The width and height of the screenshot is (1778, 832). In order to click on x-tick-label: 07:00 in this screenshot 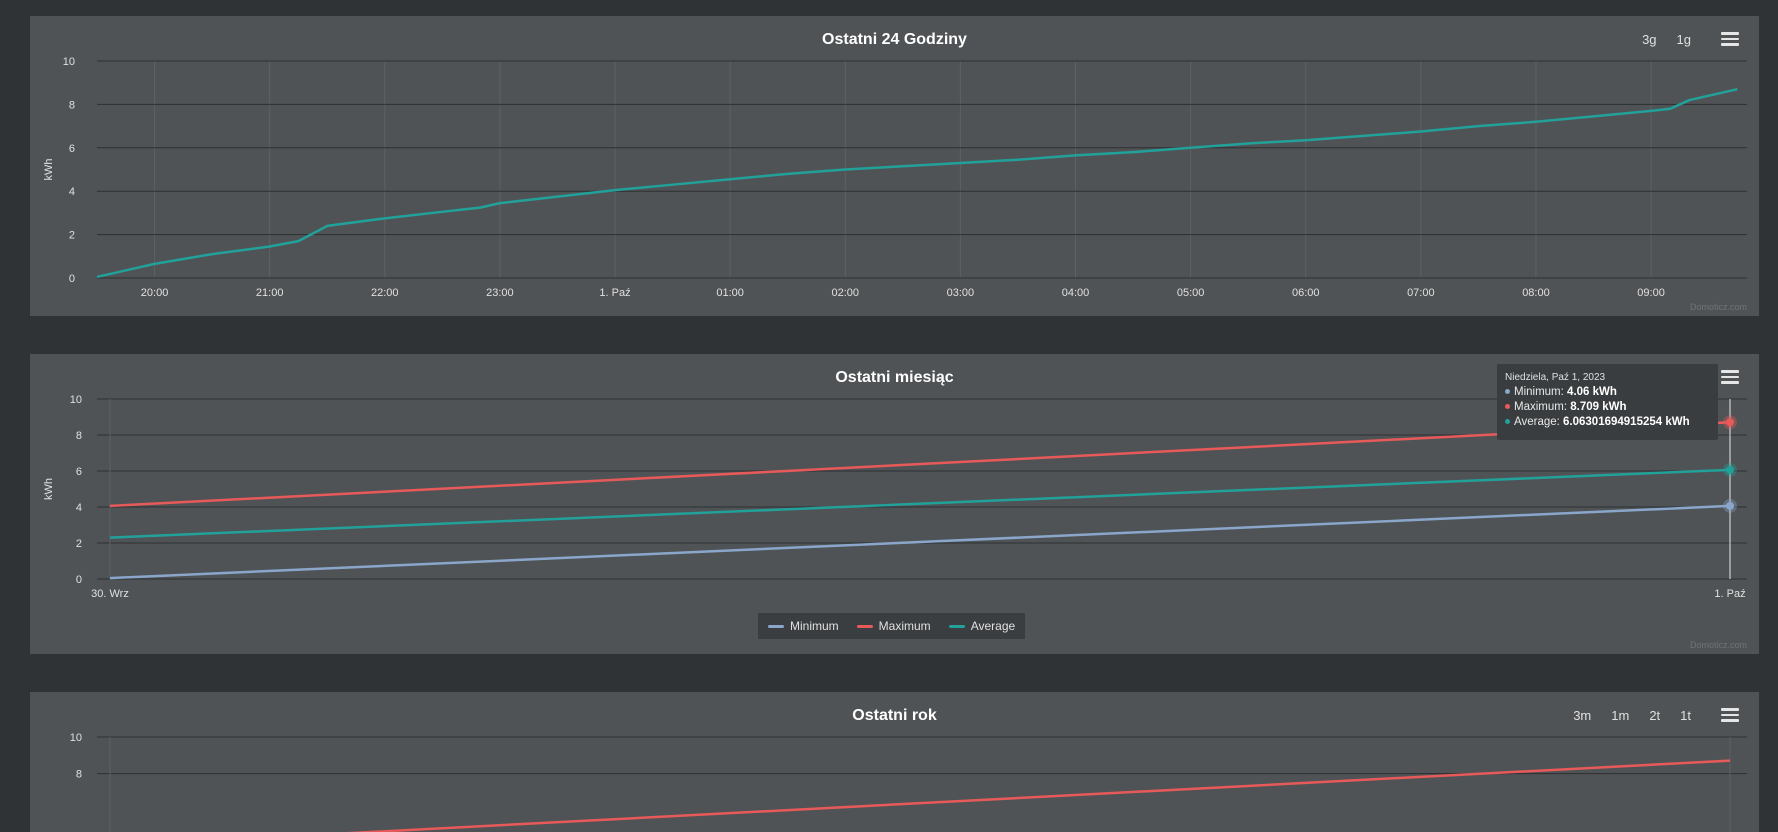, I will do `click(1421, 293)`.